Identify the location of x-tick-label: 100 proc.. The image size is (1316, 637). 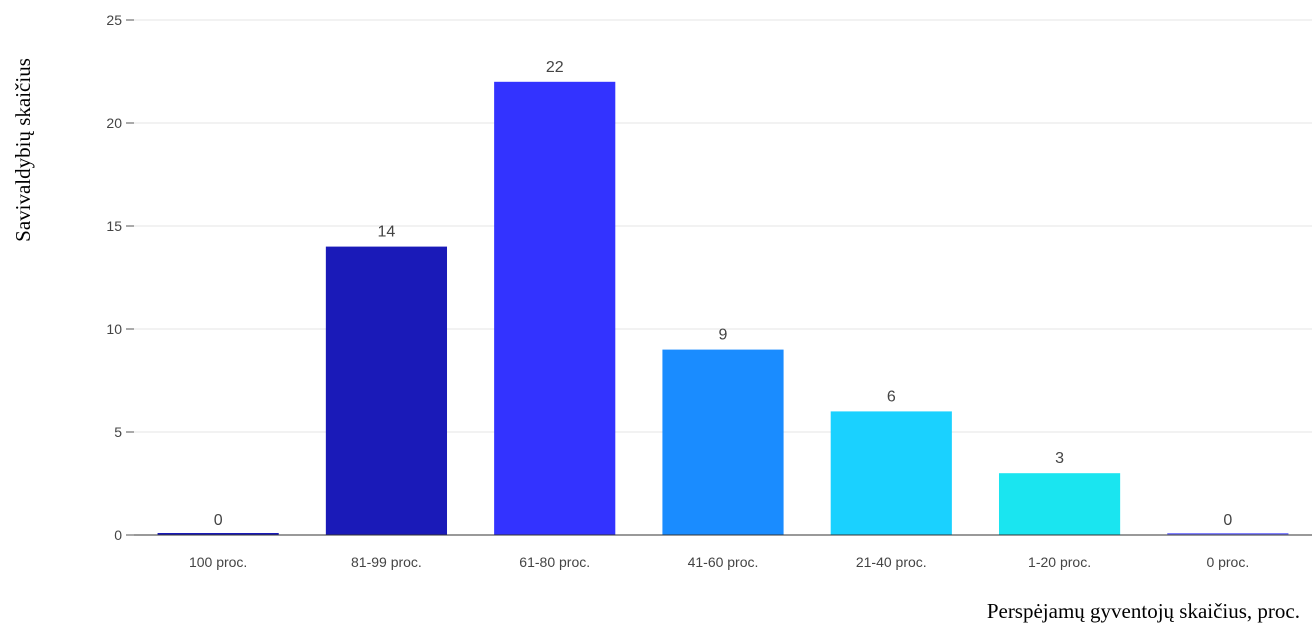
(218, 562).